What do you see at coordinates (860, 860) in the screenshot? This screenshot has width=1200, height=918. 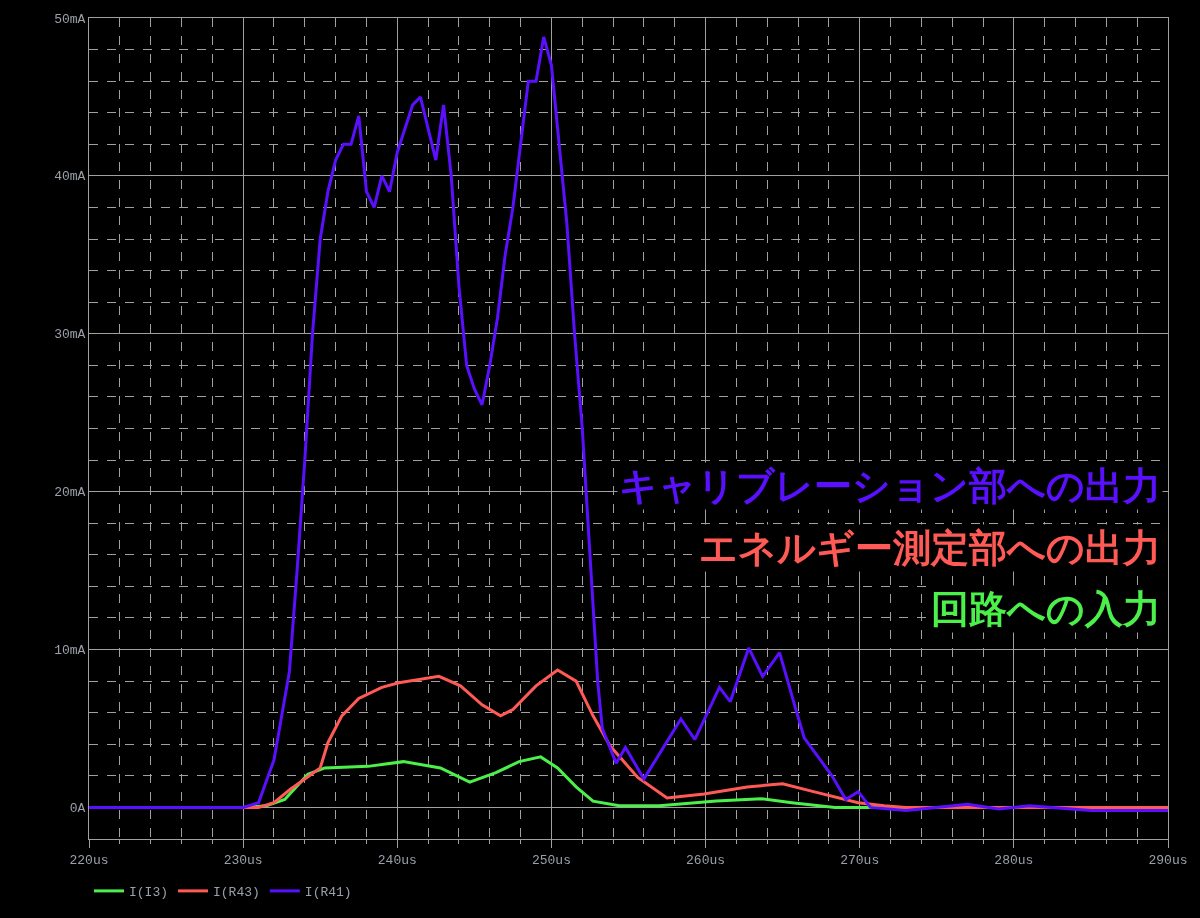 I see `x-tick-label: 270us` at bounding box center [860, 860].